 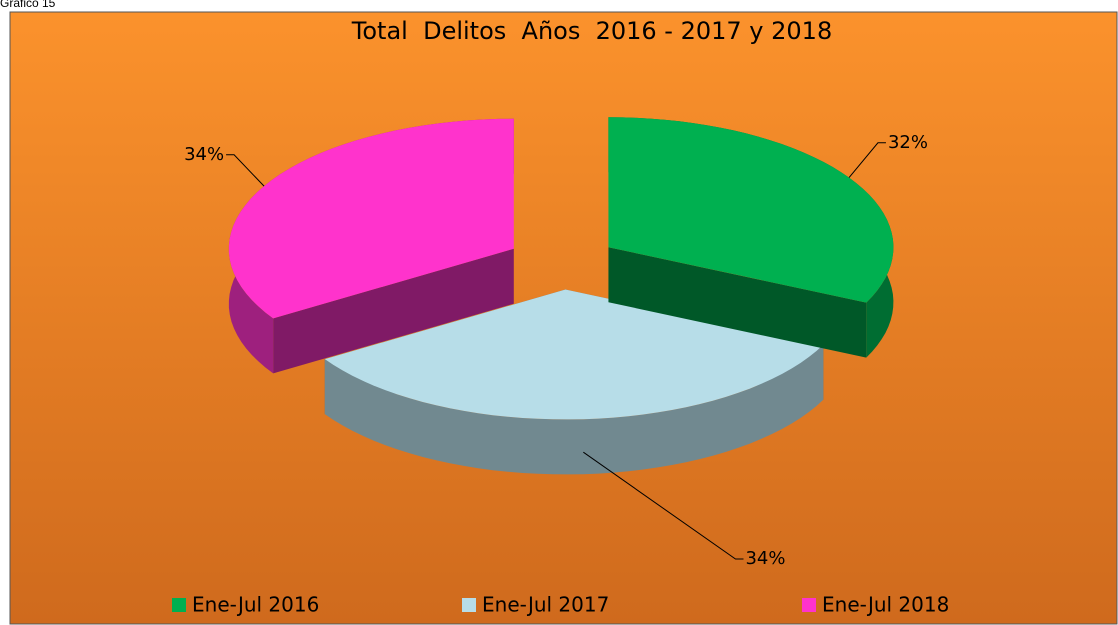 What do you see at coordinates (591, 31) in the screenshot?
I see `chart-title: Total Delitos Años 2016 - 2017 y 2018` at bounding box center [591, 31].